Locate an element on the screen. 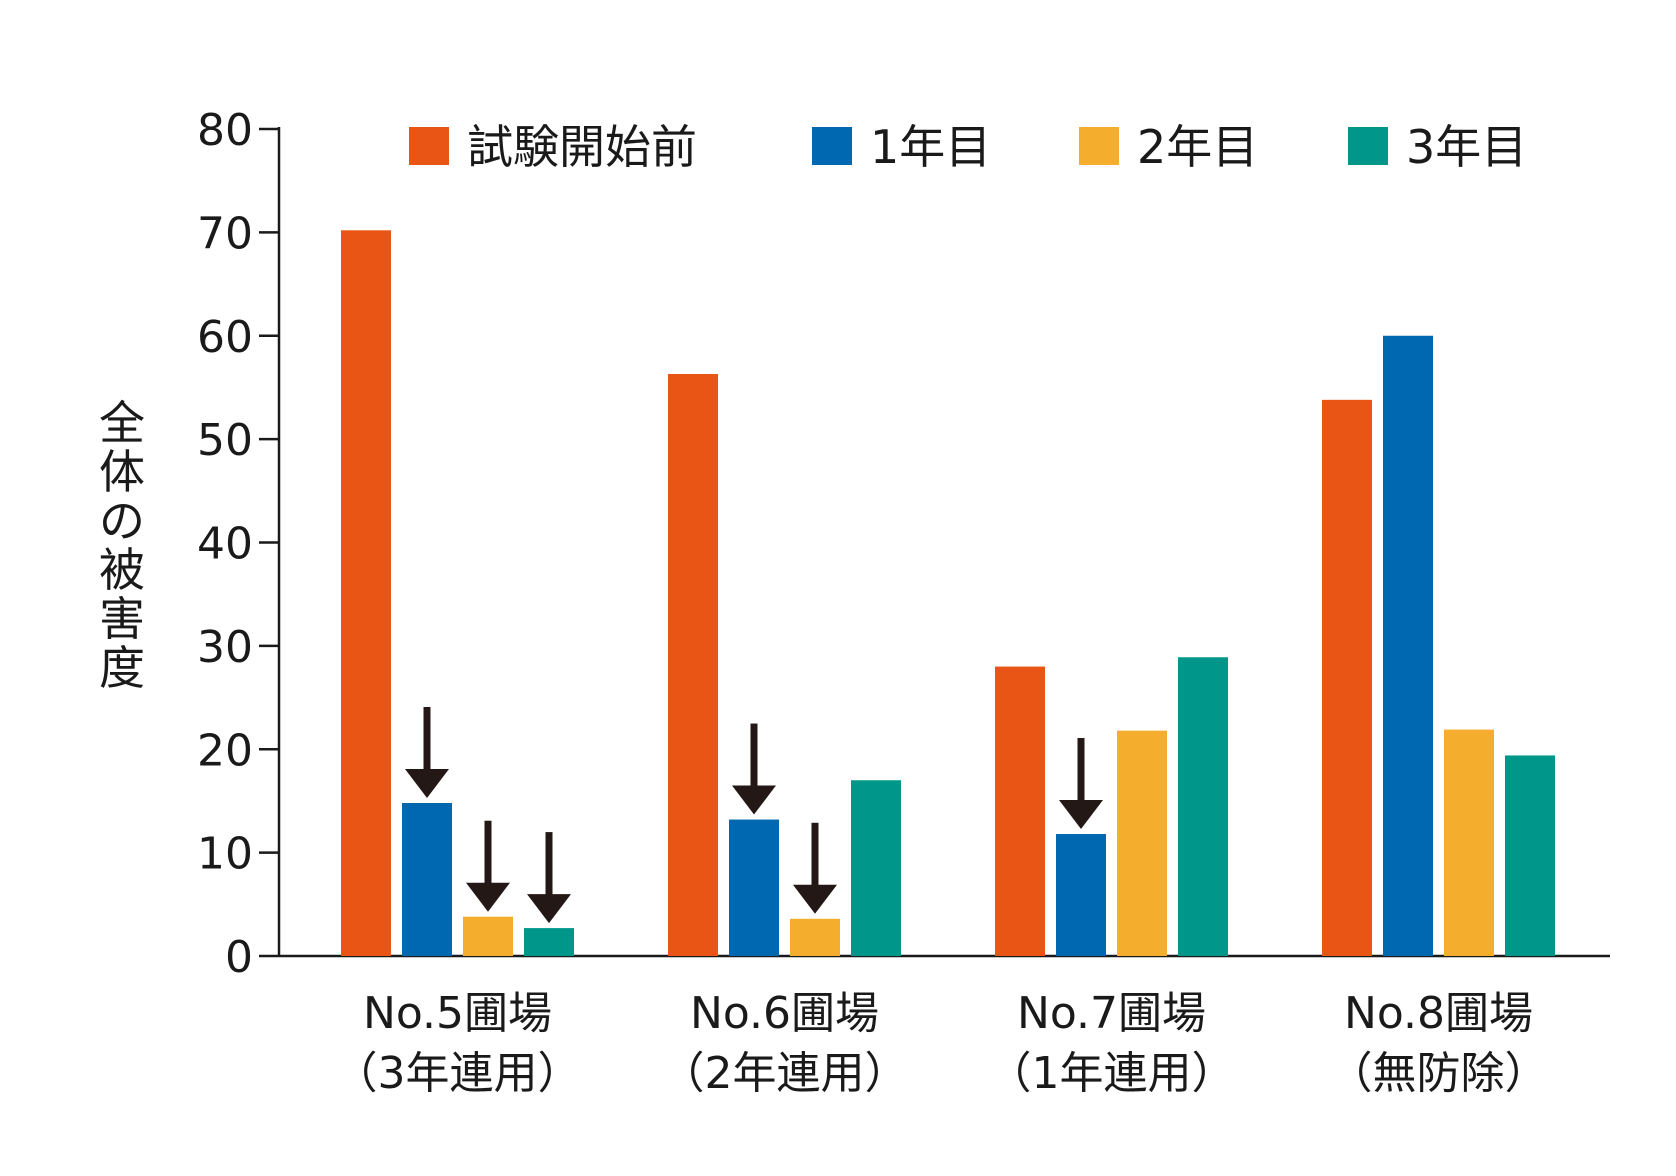 Image resolution: width=1676 pixels, height=1176 pixels. category-label: No.5圃場 is located at coordinates (457, 1013).